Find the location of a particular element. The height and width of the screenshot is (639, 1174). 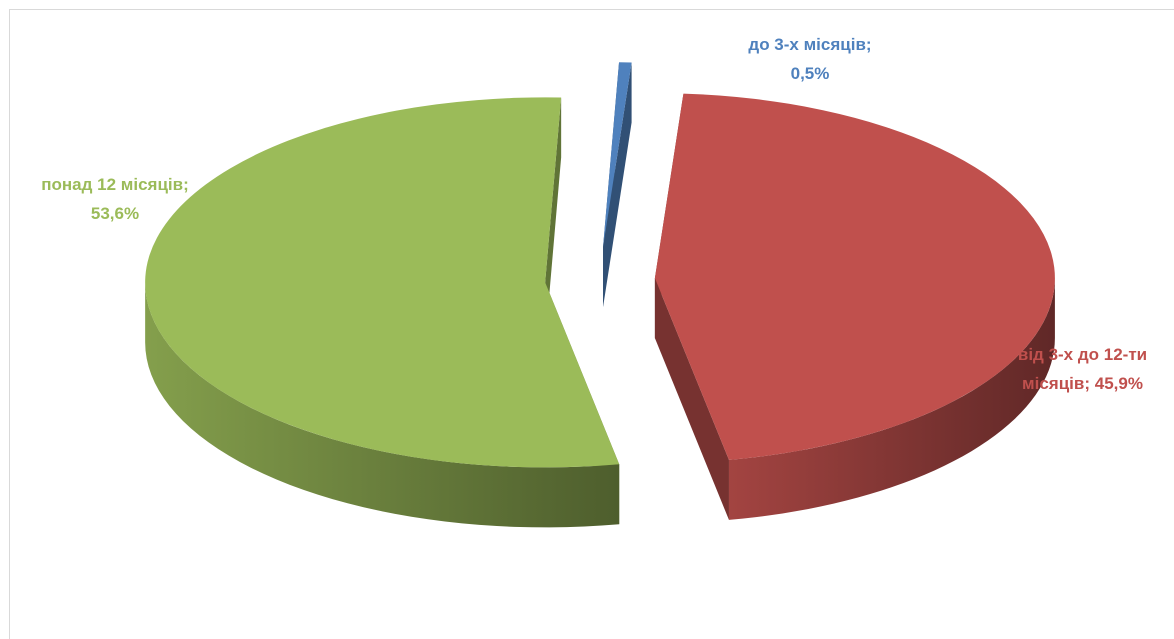

slice-top is located at coordinates (617, 155).